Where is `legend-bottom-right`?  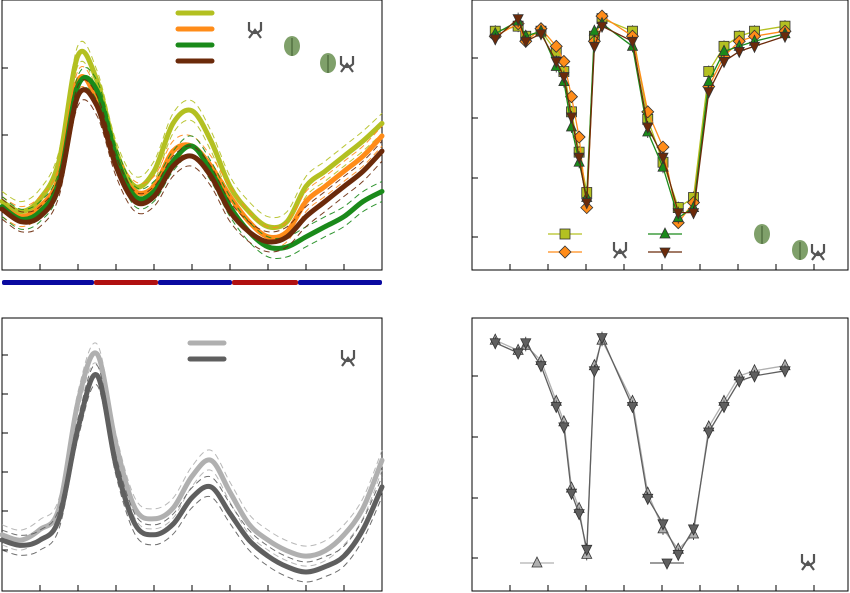 legend-bottom-right is located at coordinates (602, 563).